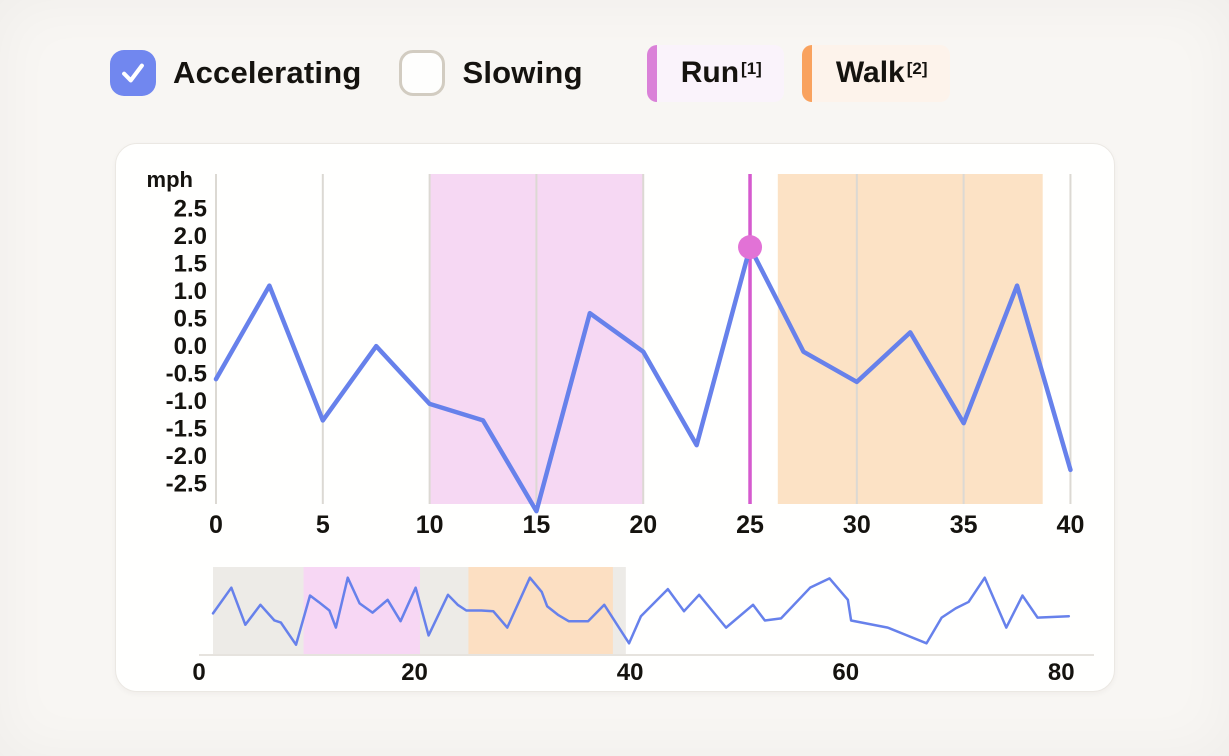  What do you see at coordinates (190, 264) in the screenshot?
I see `y-tick-label: 1.5` at bounding box center [190, 264].